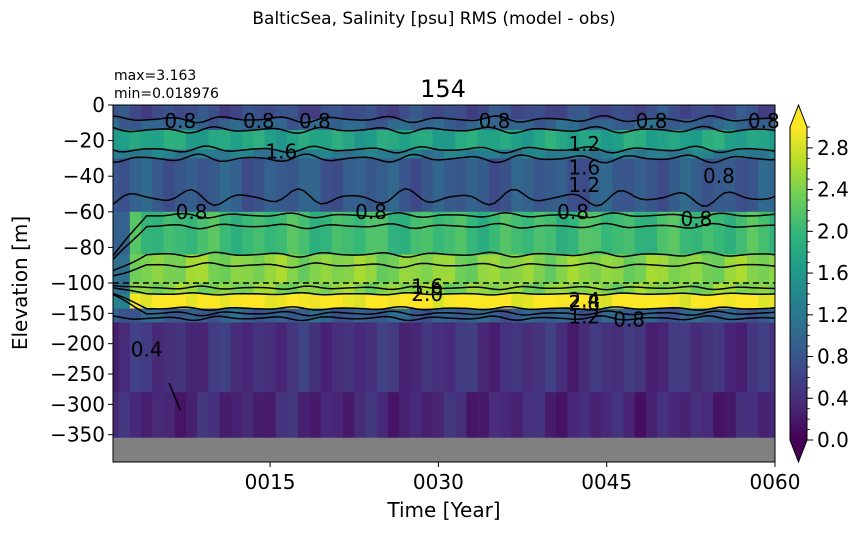  What do you see at coordinates (573, 212) in the screenshot?
I see `contour-label: 0.8` at bounding box center [573, 212].